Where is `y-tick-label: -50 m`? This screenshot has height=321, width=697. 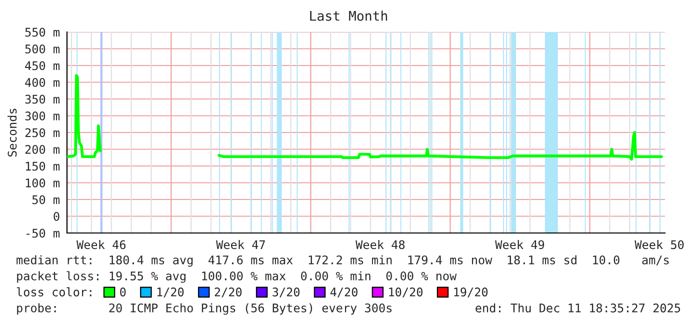
y-tick-label: -50 m is located at coordinates (43, 233).